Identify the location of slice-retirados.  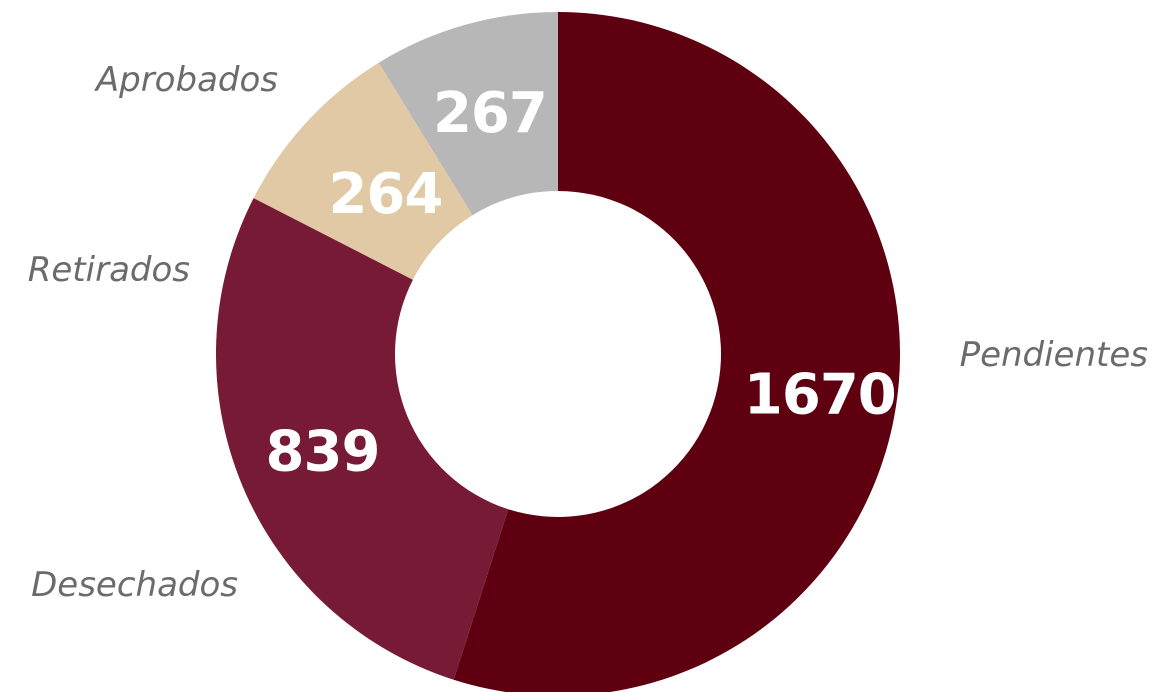
(363, 171).